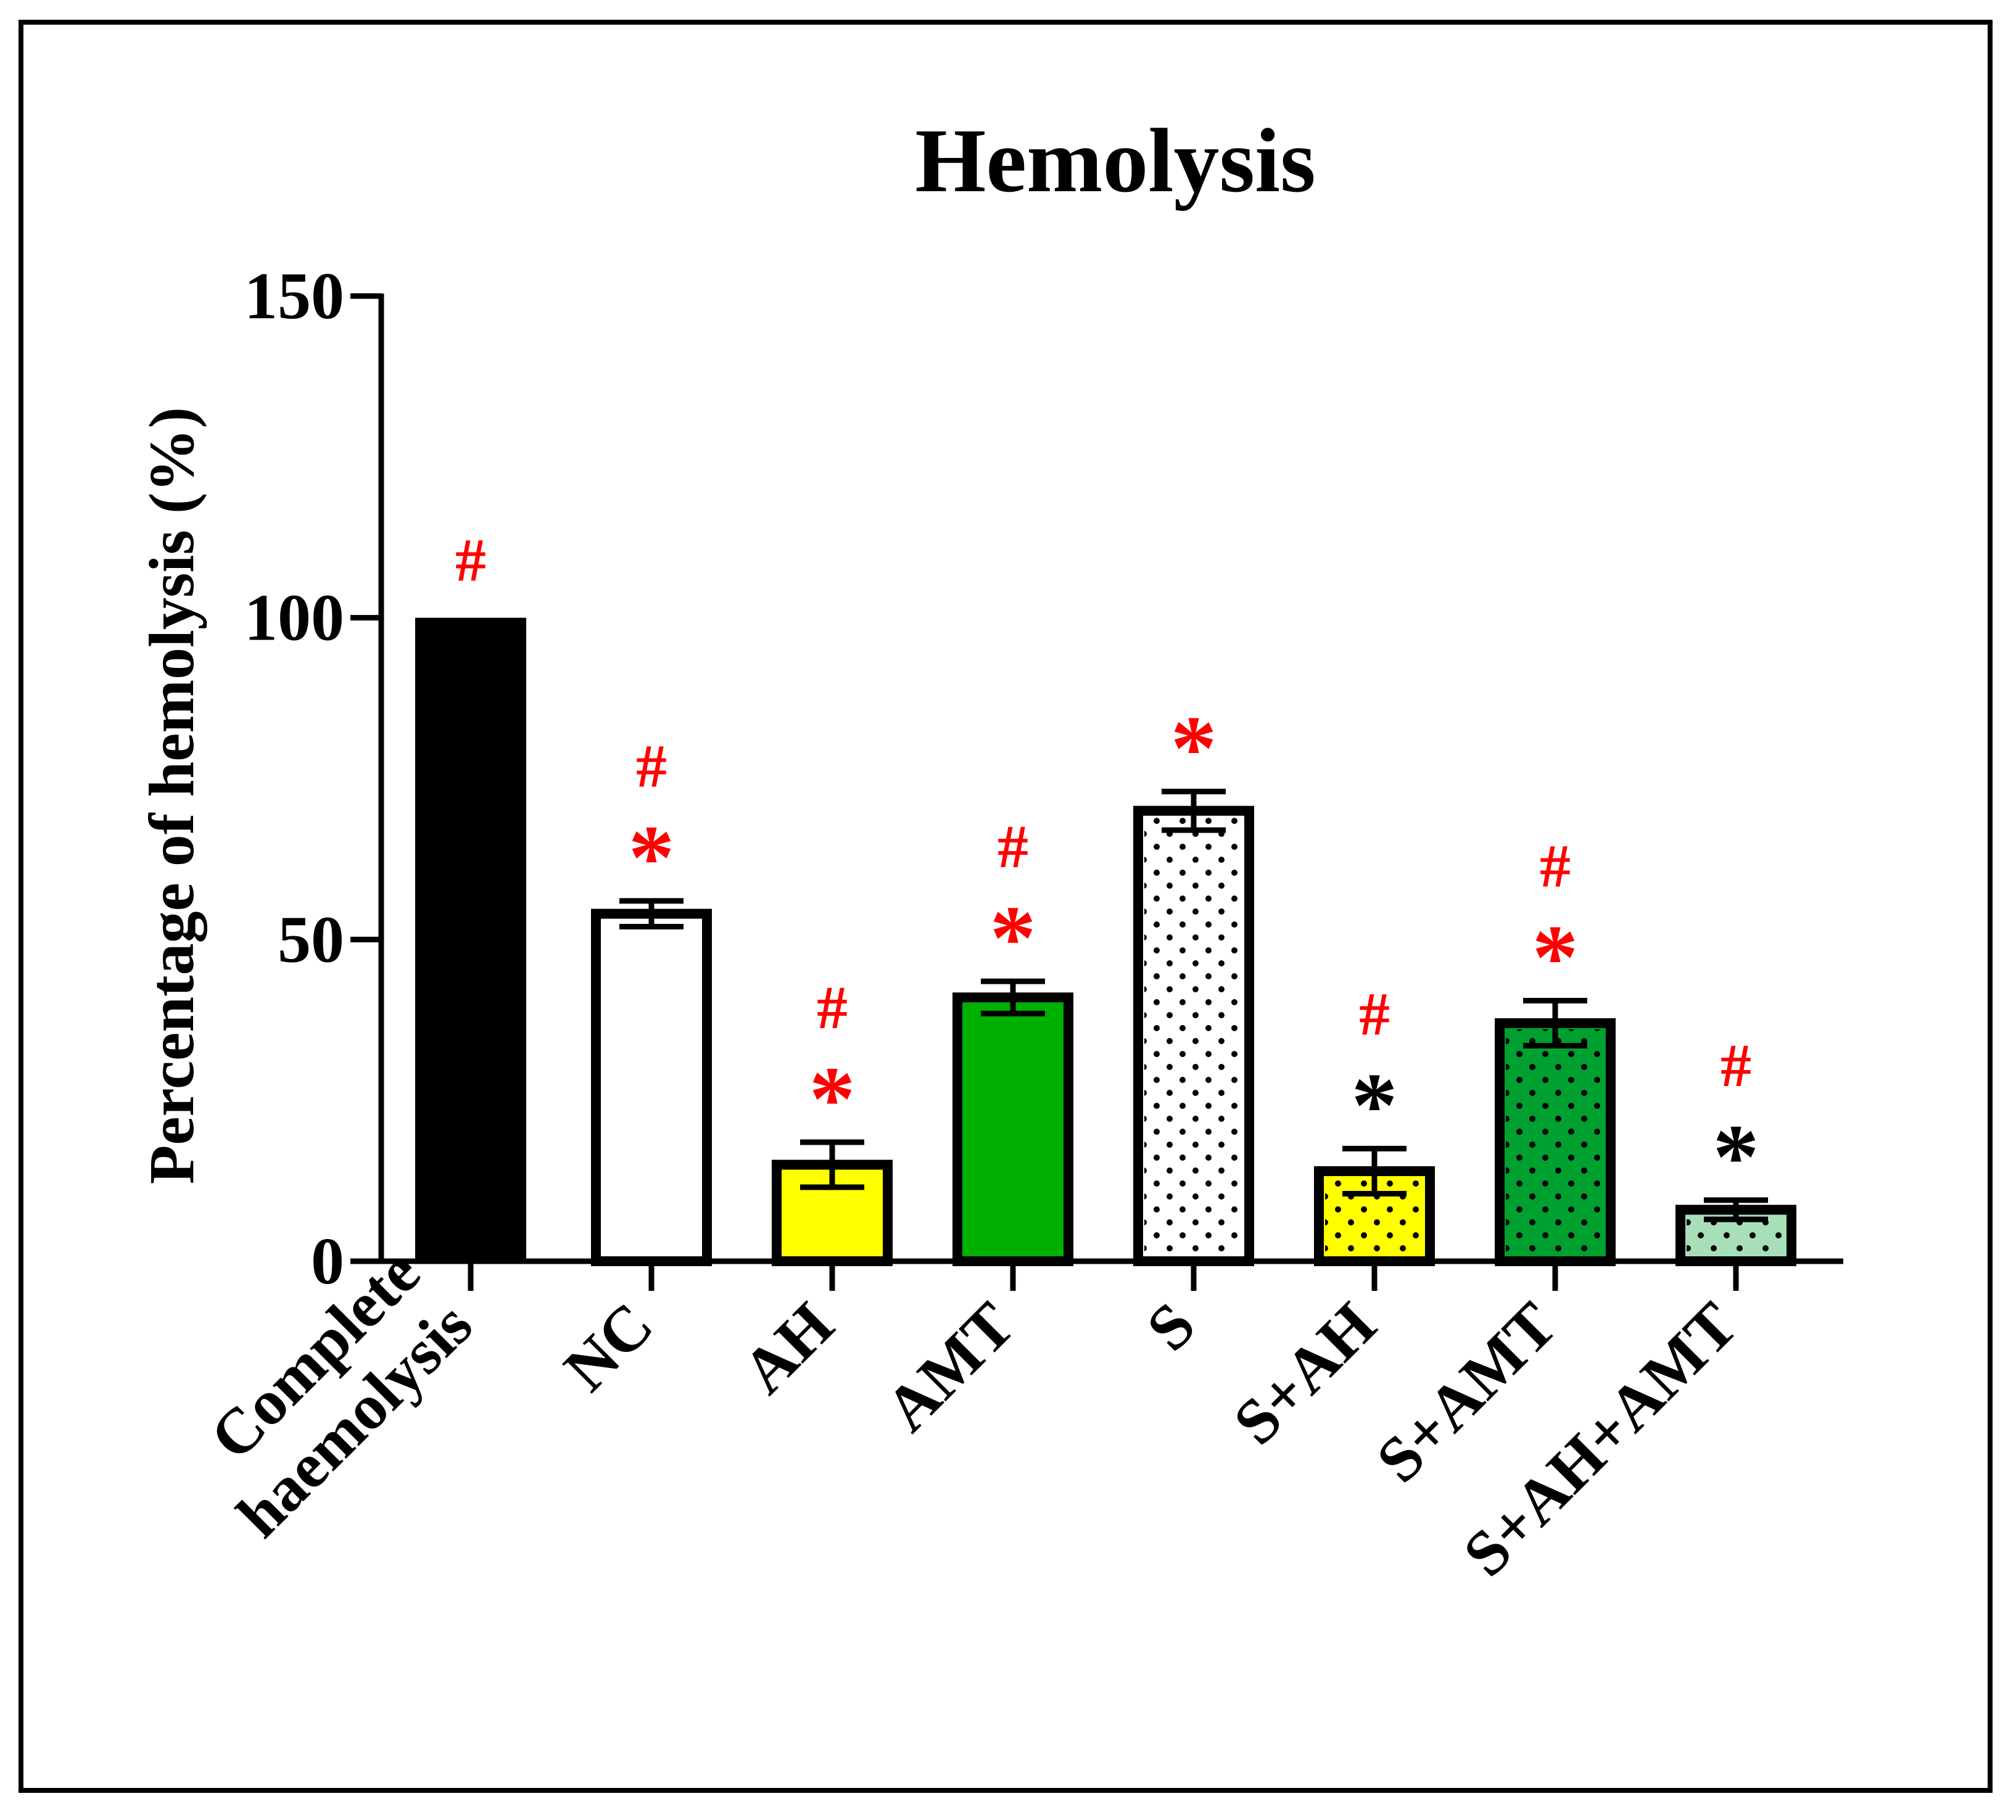  What do you see at coordinates (171, 795) in the screenshot?
I see `y-axis-label: Percentage of hemolysis (%)` at bounding box center [171, 795].